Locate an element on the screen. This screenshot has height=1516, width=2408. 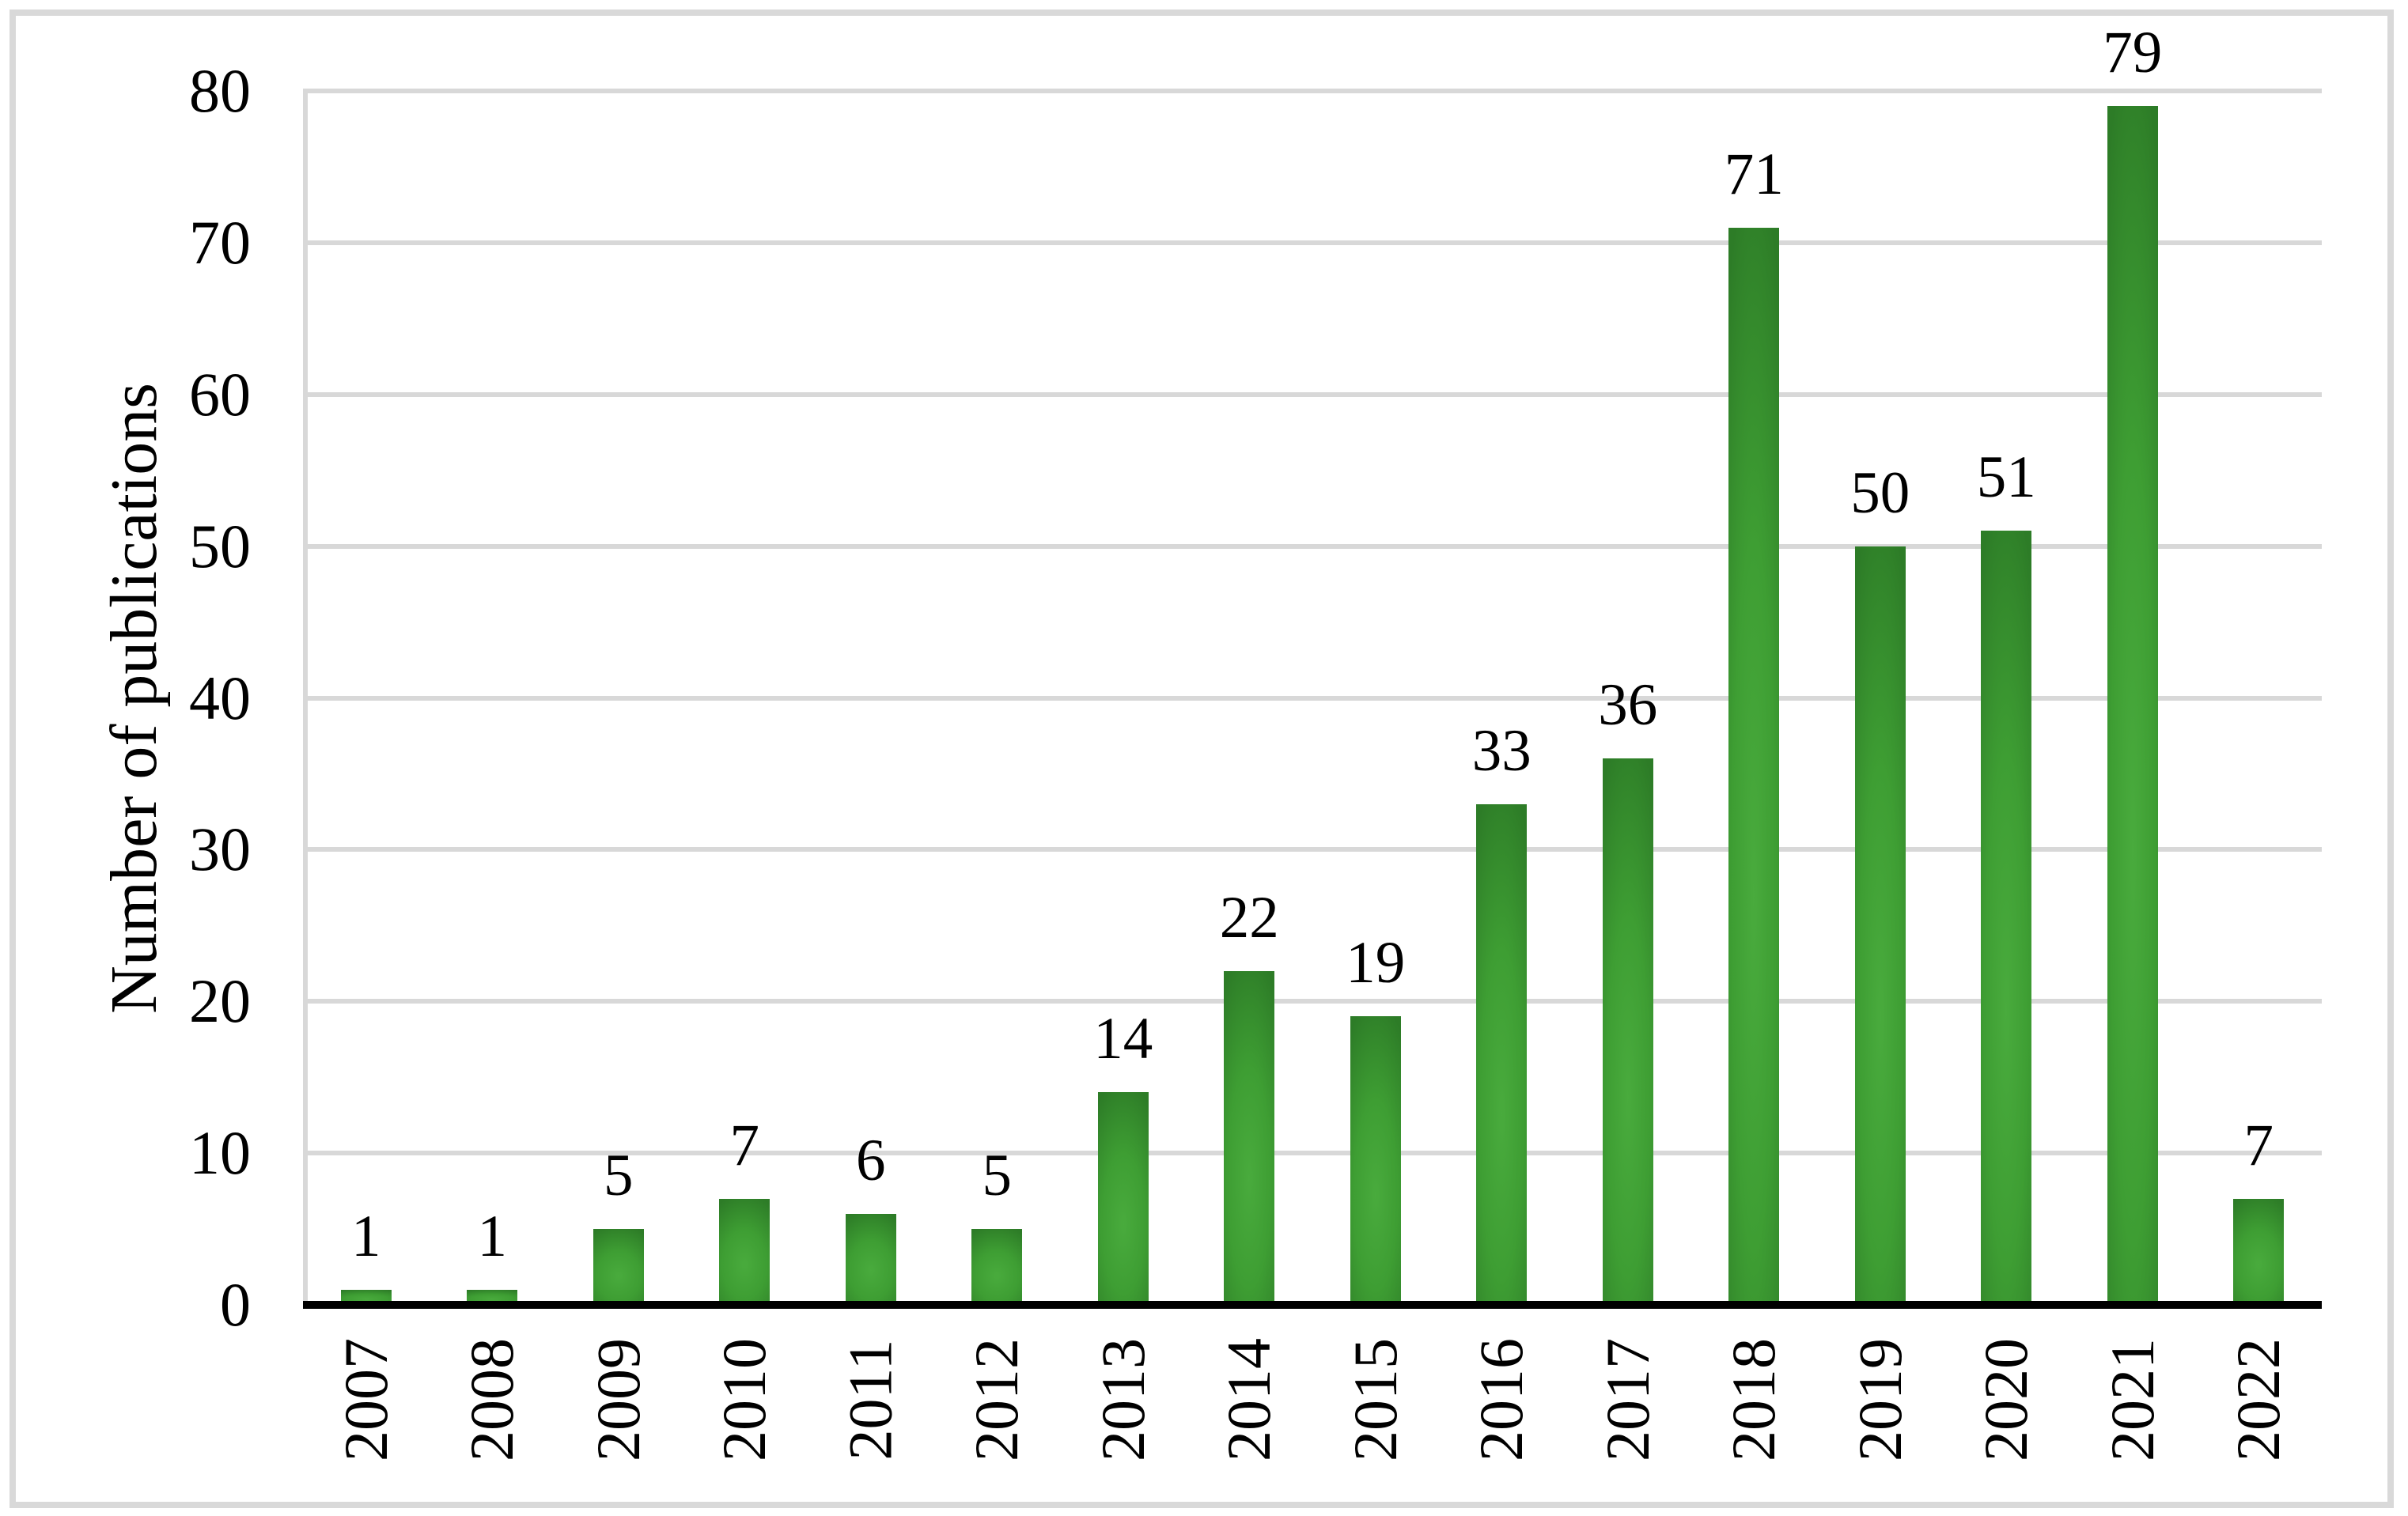
x-tick-label-text: 2008 is located at coordinates (492, 1399).